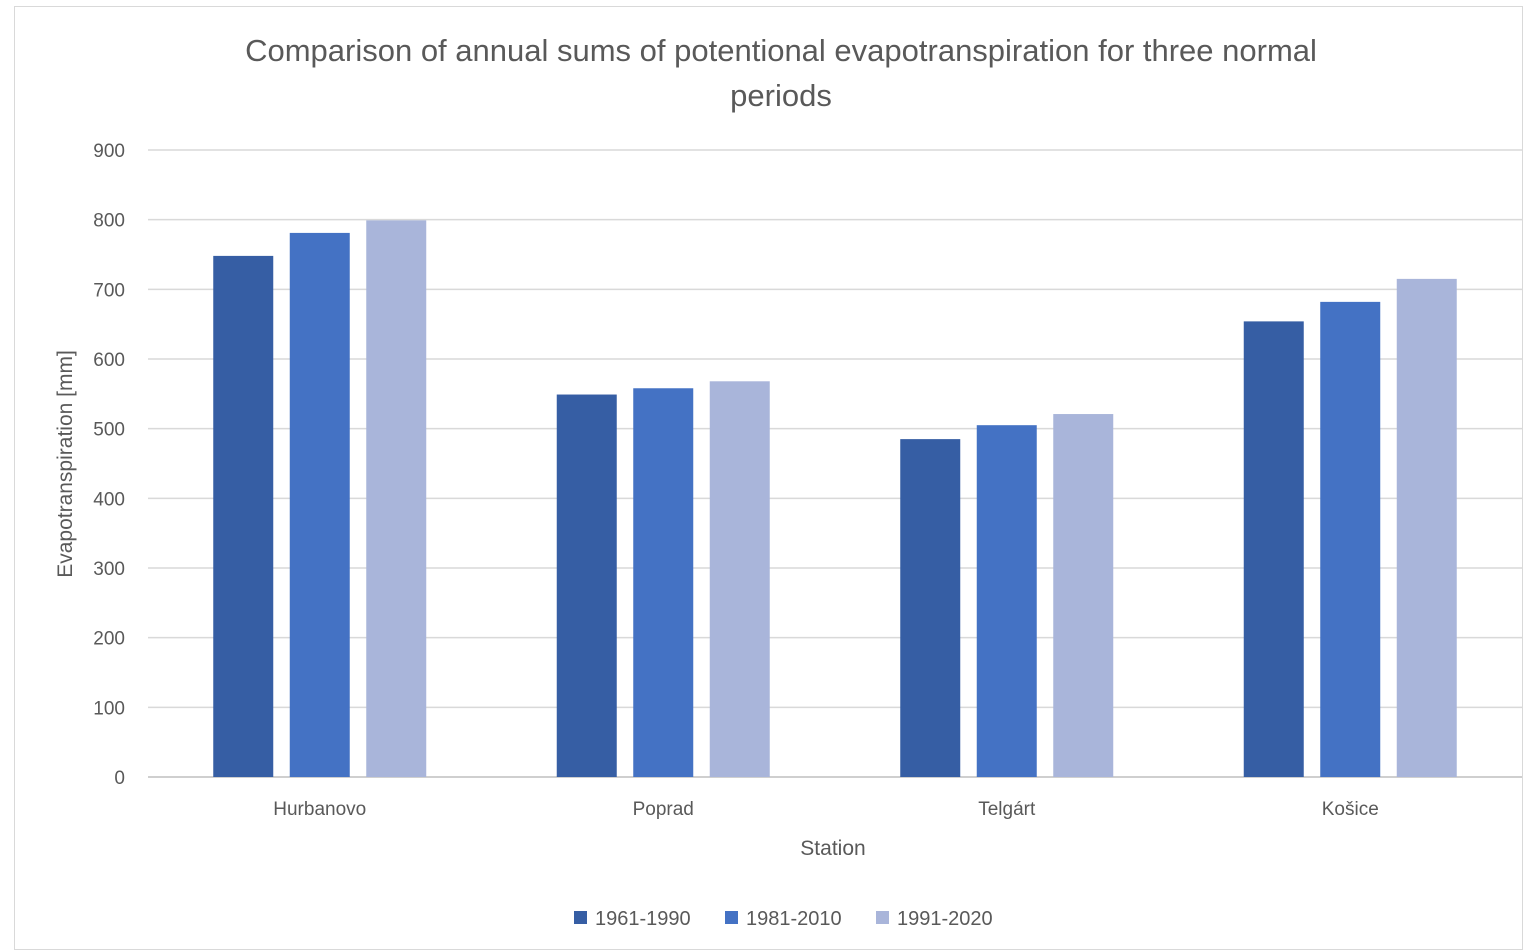 This screenshot has width=1530, height=952. I want to click on y-tick-label: 100, so click(109, 708).